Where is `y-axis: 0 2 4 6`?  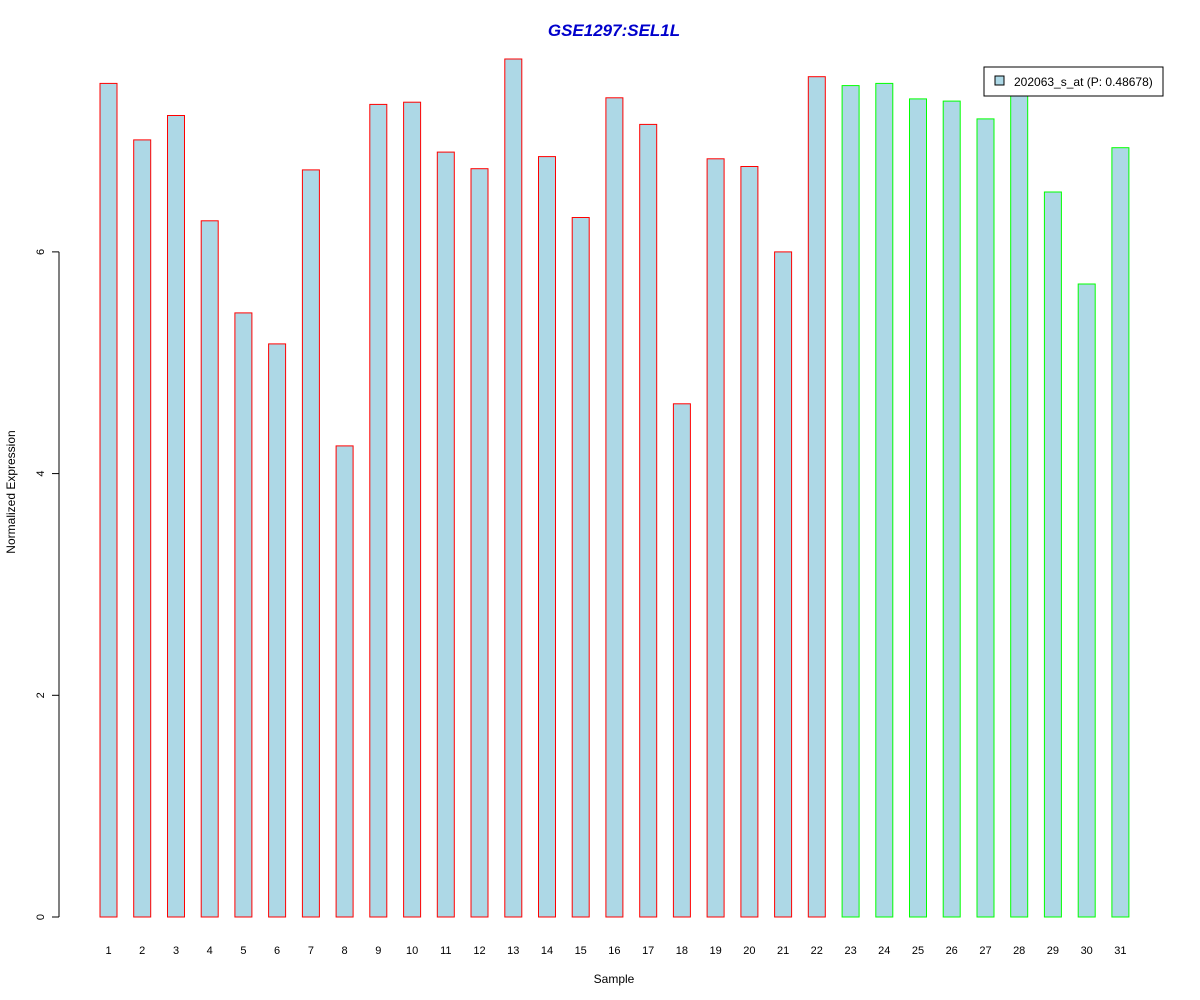 y-axis: 0 2 4 6 is located at coordinates (47, 584).